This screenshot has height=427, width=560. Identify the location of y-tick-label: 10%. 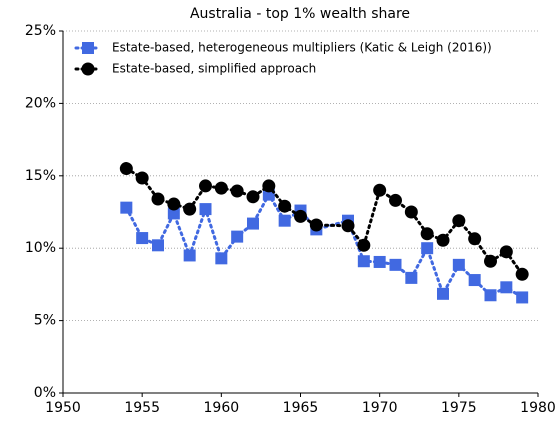
(40, 248).